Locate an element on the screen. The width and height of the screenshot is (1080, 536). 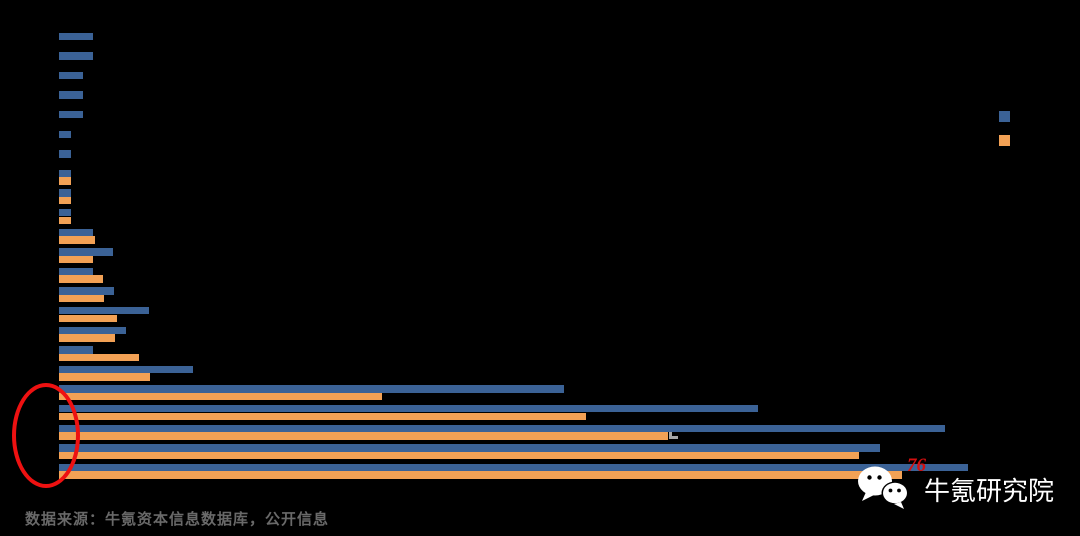
wechat-icon is located at coordinates (883, 487).